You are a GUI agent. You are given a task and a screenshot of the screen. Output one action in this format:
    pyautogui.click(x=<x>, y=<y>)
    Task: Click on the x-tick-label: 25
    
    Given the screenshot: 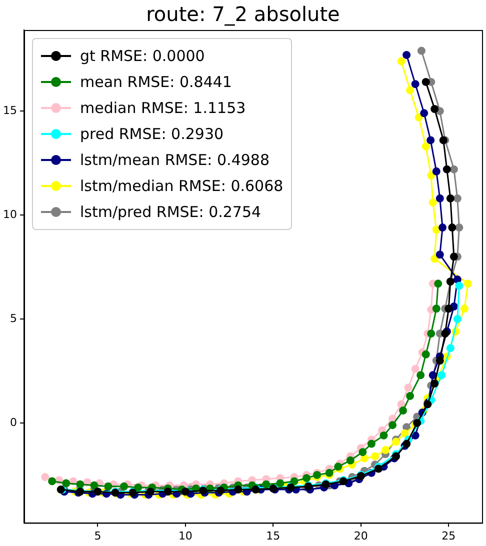 What is the action you would take?
    pyautogui.click(x=449, y=535)
    